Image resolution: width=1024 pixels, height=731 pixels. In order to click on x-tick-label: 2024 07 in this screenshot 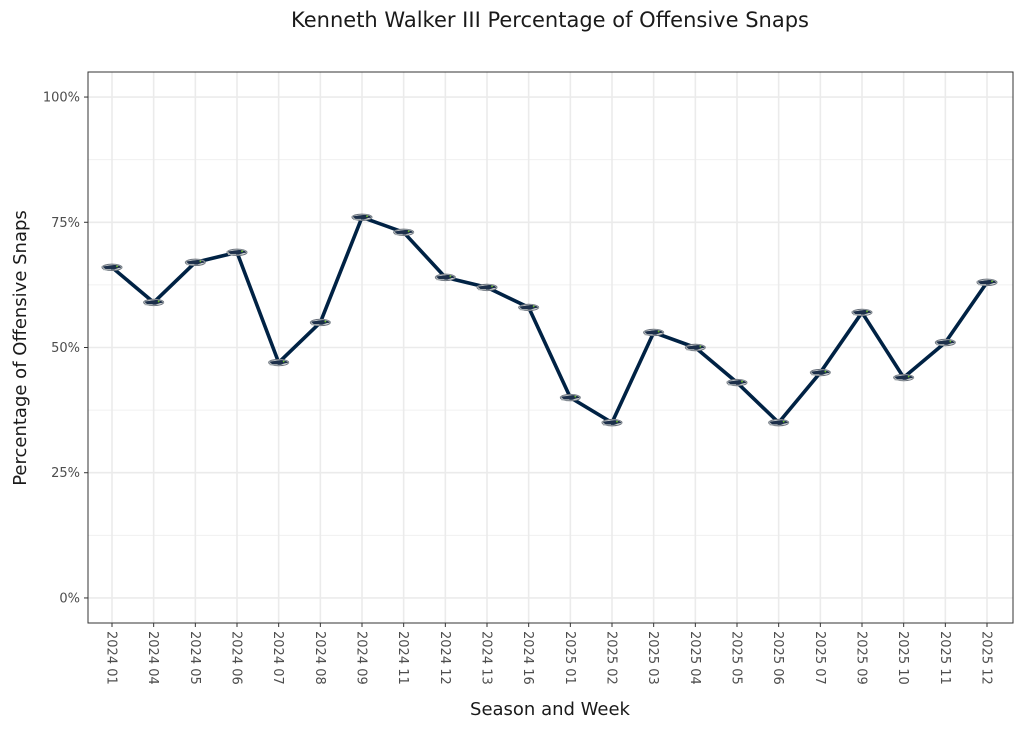, I will do `click(277, 658)`.